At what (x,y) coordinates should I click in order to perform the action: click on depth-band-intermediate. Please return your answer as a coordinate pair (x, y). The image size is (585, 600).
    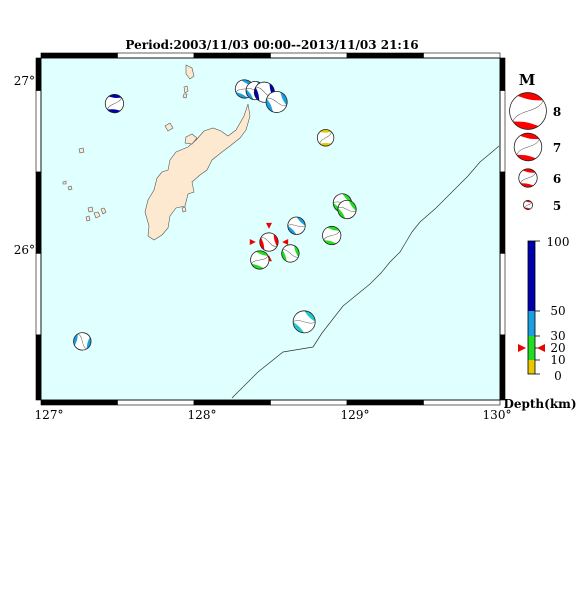
    Looking at the image, I should click on (531, 323).